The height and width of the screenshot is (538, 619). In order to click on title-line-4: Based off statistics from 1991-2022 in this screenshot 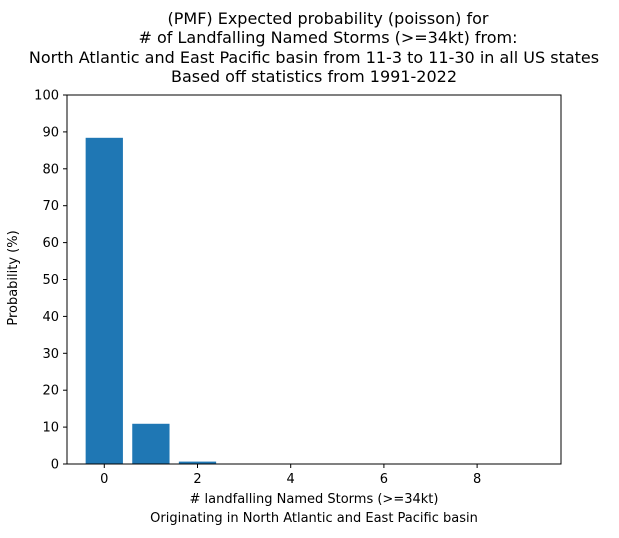, I will do `click(314, 76)`.